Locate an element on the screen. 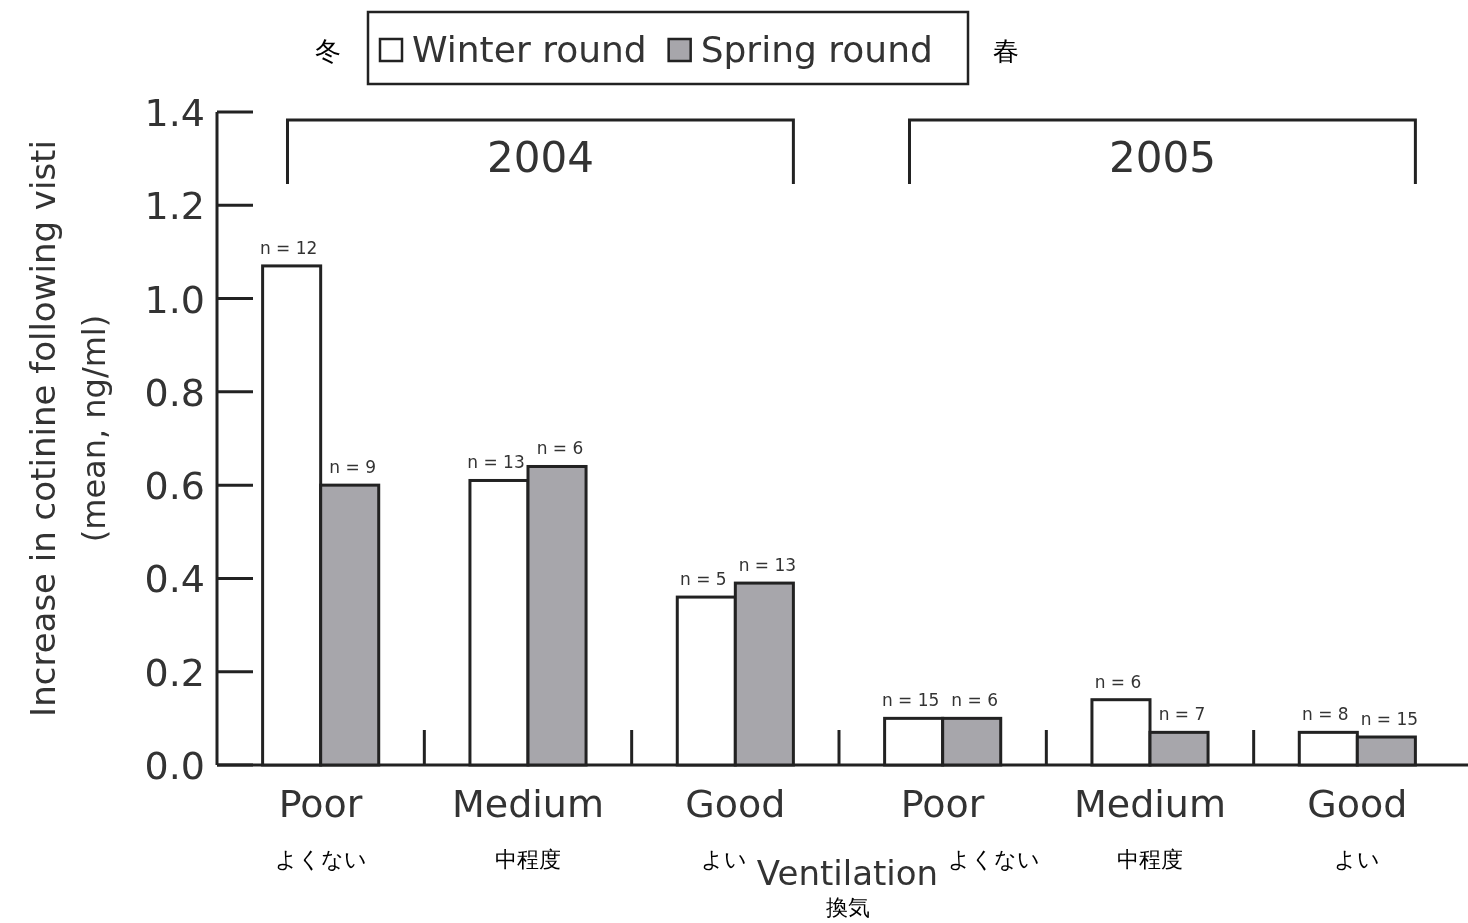 This screenshot has height=923, width=1468. annotation: n = 9 is located at coordinates (353, 467).